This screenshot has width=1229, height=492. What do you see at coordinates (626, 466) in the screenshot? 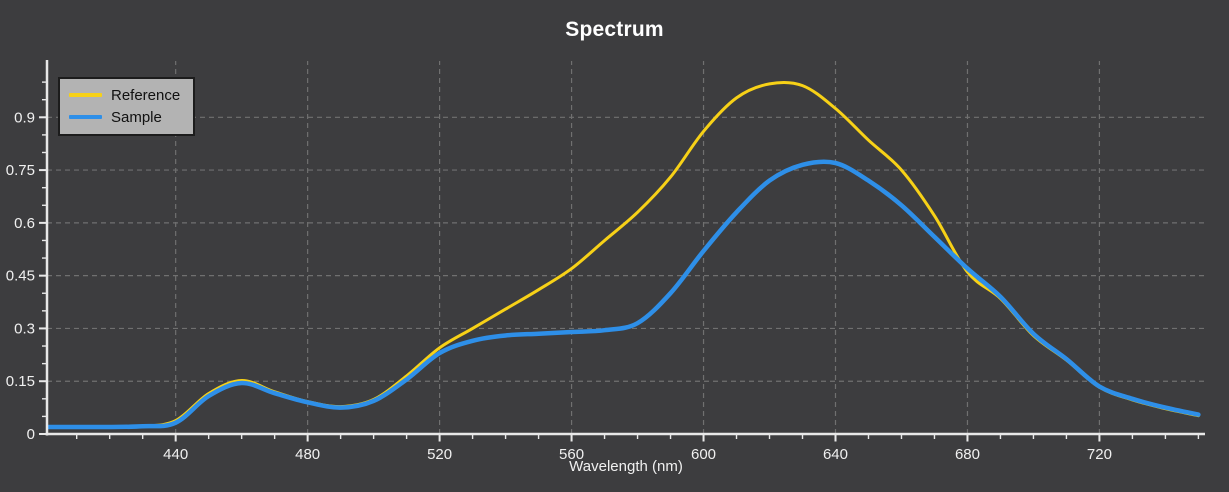
I see `x-axis-label: Wavelength (nm)` at bounding box center [626, 466].